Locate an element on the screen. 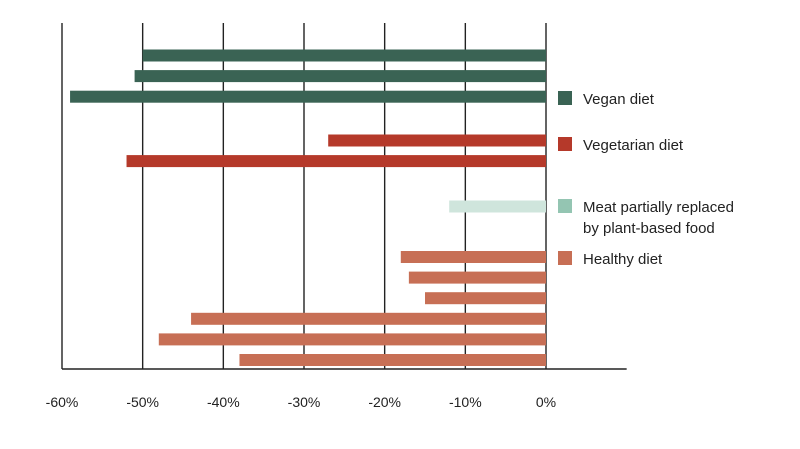 The image size is (800, 449). x-tick-labels: -60% -50% -40% -30% -20% -10% 0% is located at coordinates (301, 402).